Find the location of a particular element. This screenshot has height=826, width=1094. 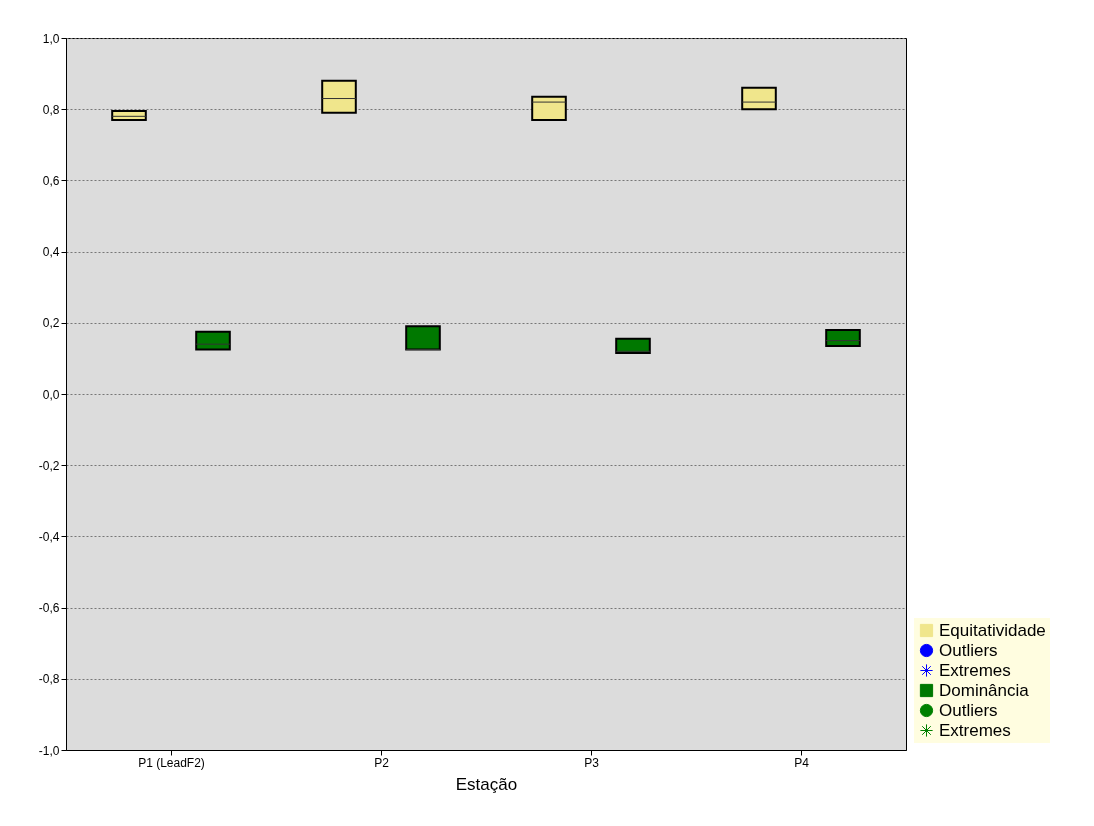

legend-label: Dominância is located at coordinates (984, 690).